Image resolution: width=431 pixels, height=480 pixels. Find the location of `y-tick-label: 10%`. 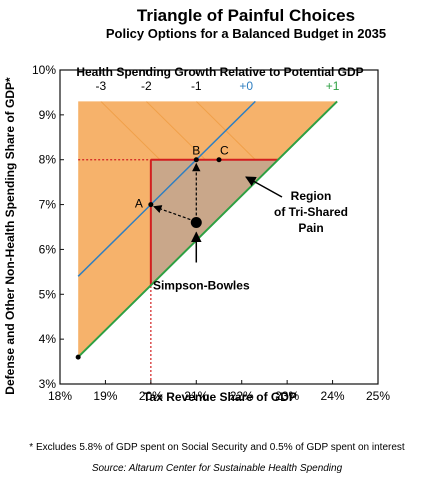

y-tick-label: 10% is located at coordinates (44, 70).